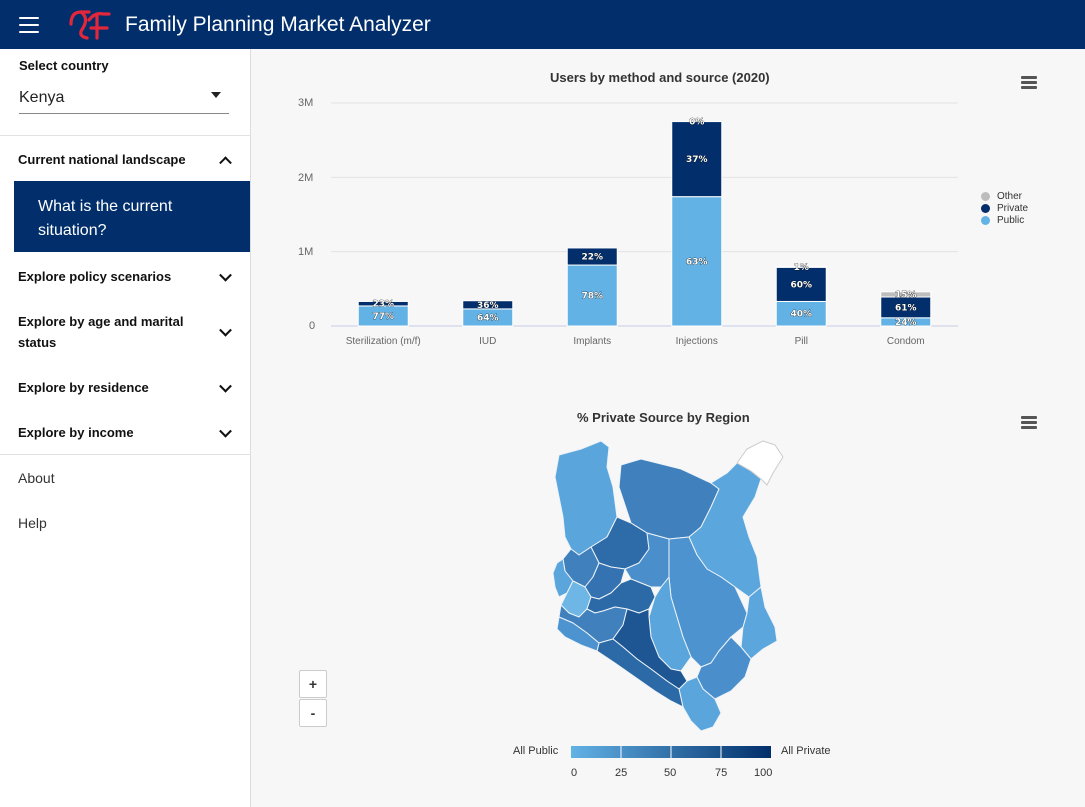 The height and width of the screenshot is (807, 1085). What do you see at coordinates (102, 159) in the screenshot?
I see `nav-label: Current national landscape` at bounding box center [102, 159].